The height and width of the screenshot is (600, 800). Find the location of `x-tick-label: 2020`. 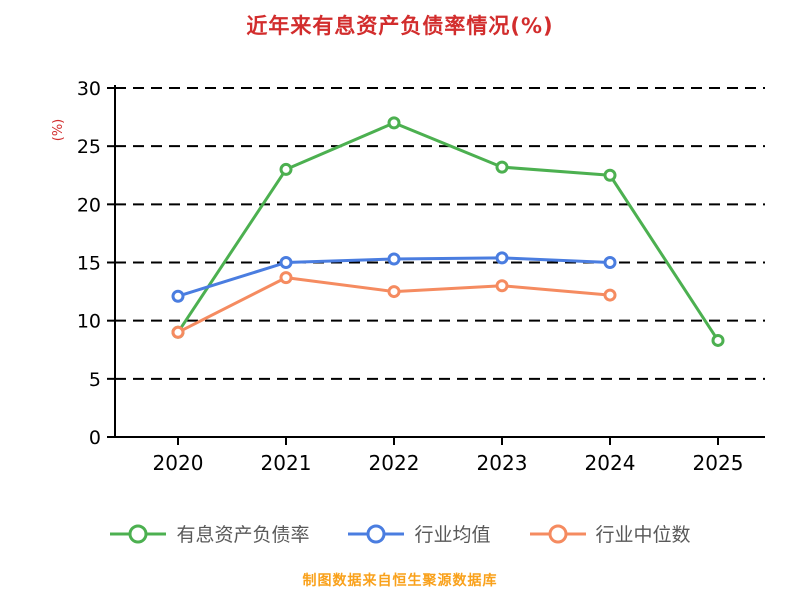

x-tick-label: 2020 is located at coordinates (178, 463).